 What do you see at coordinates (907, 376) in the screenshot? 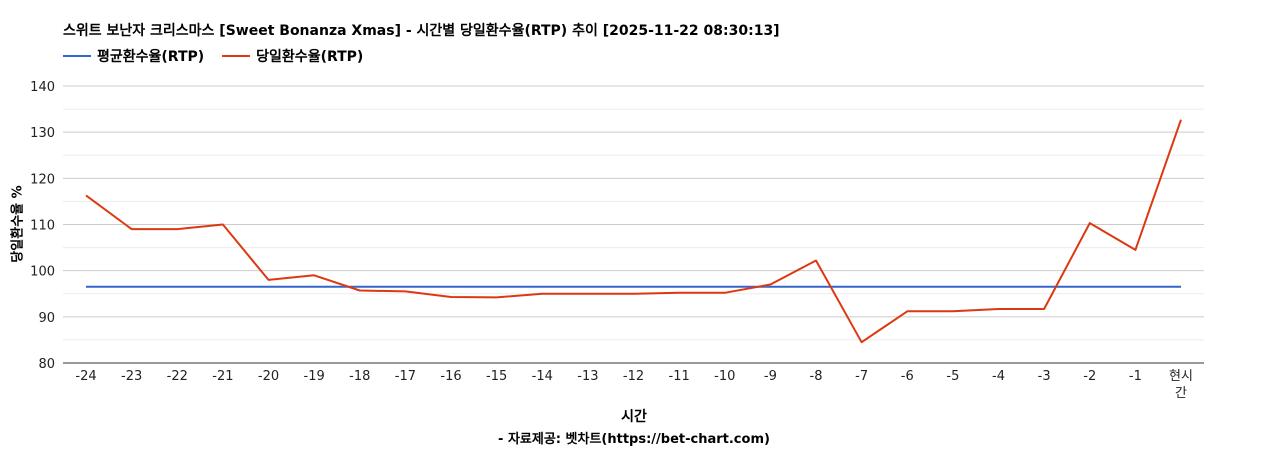
I see `x-tick-label: -6` at bounding box center [907, 376].